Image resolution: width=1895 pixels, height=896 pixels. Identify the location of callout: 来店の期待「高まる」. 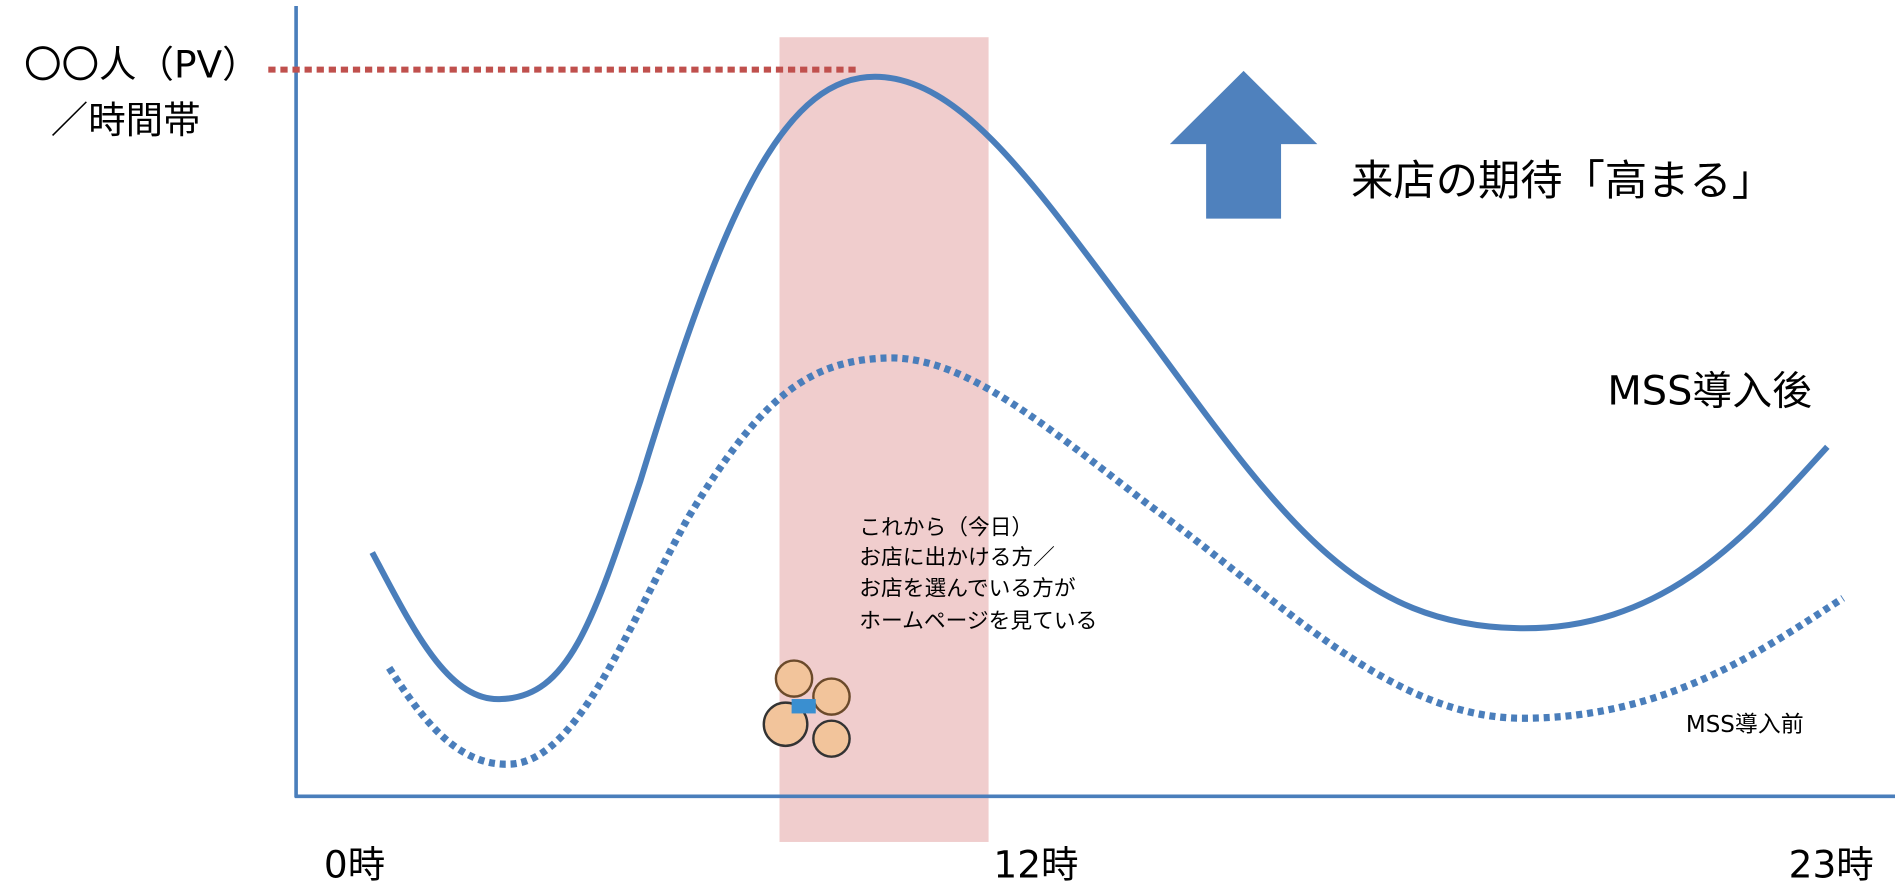
(1562, 180).